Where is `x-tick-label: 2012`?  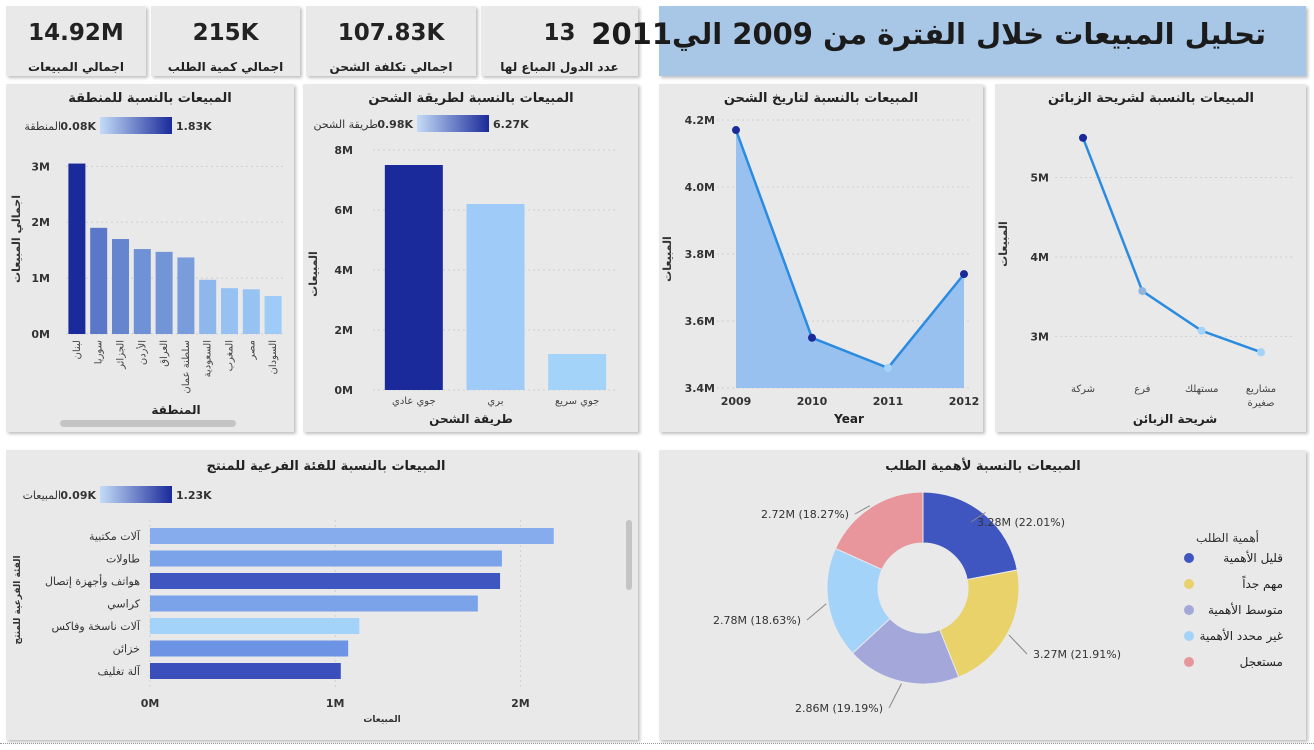
x-tick-label: 2012 is located at coordinates (964, 401).